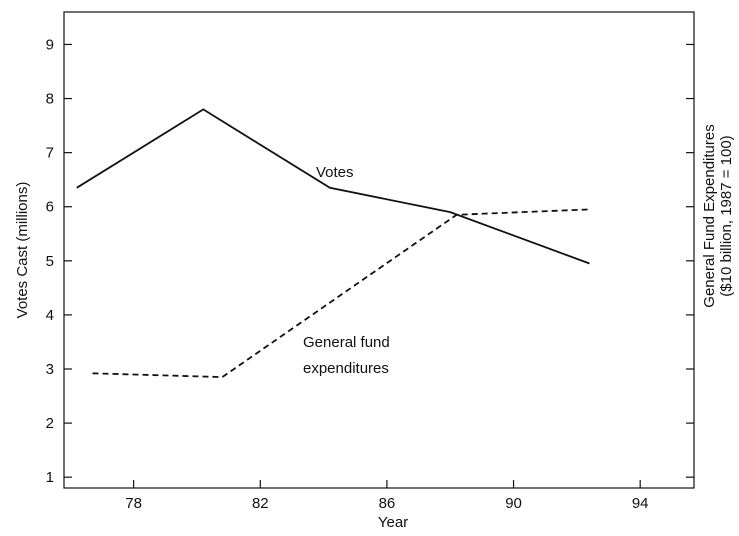 The width and height of the screenshot is (739, 536). I want to click on x-tick-label: 90, so click(513, 503).